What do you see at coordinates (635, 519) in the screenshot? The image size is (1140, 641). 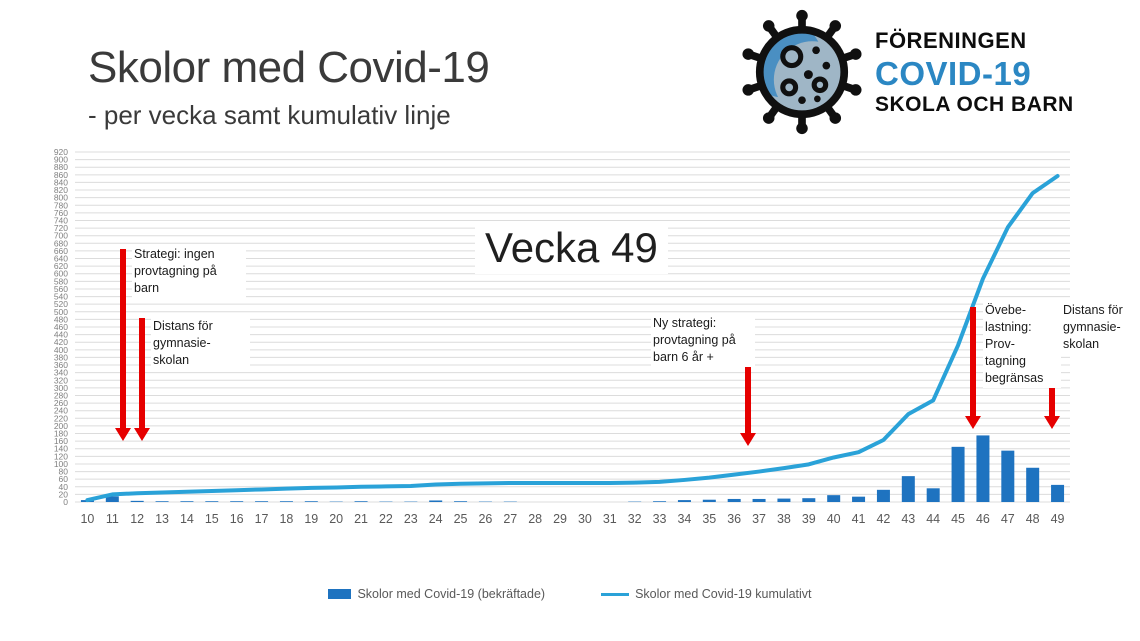 I see `x-tick-label: 32` at bounding box center [635, 519].